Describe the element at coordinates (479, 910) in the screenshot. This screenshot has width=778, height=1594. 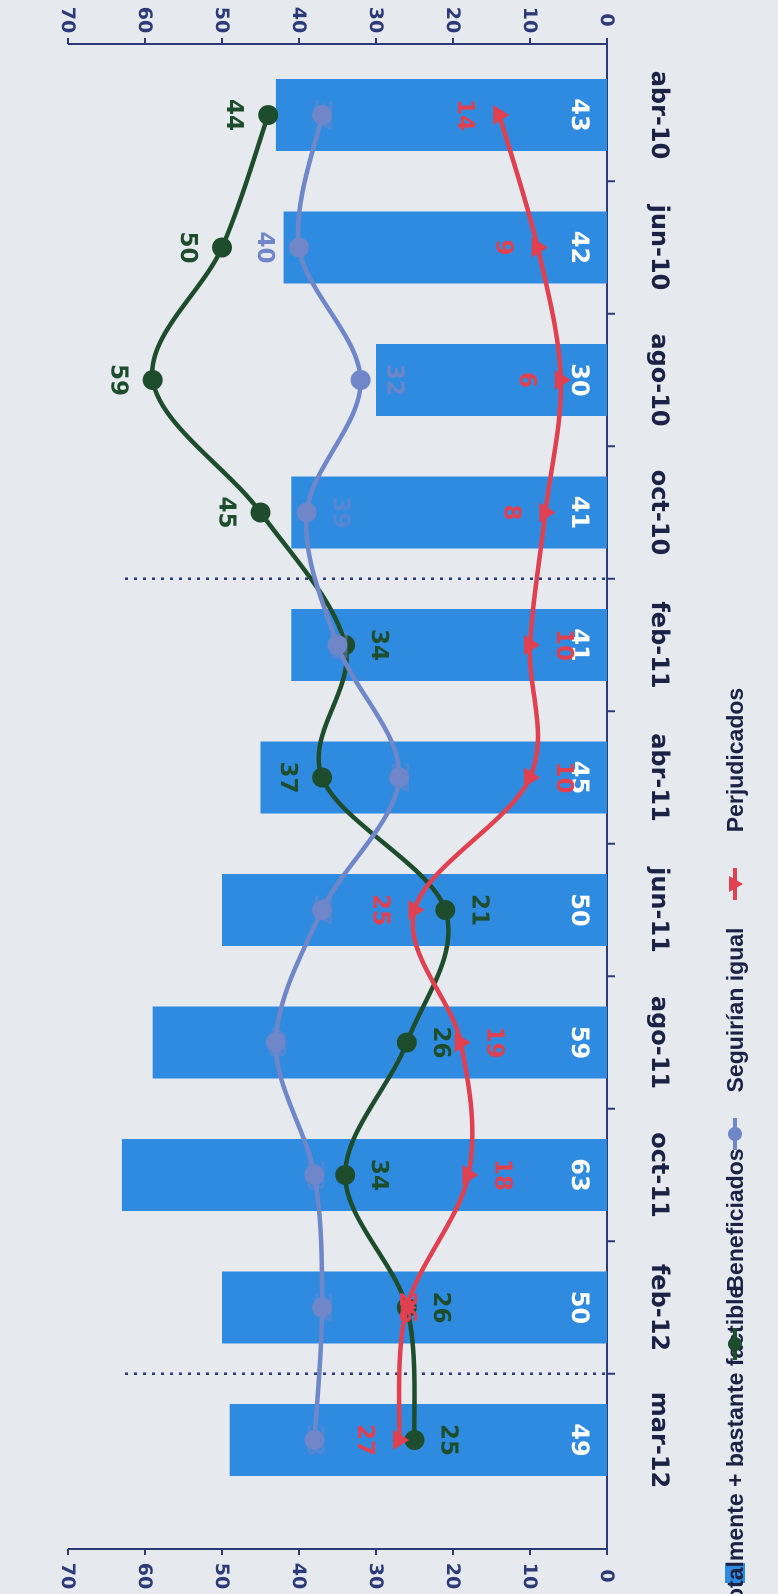
I see `data-label-beneficiados: 21` at that location.